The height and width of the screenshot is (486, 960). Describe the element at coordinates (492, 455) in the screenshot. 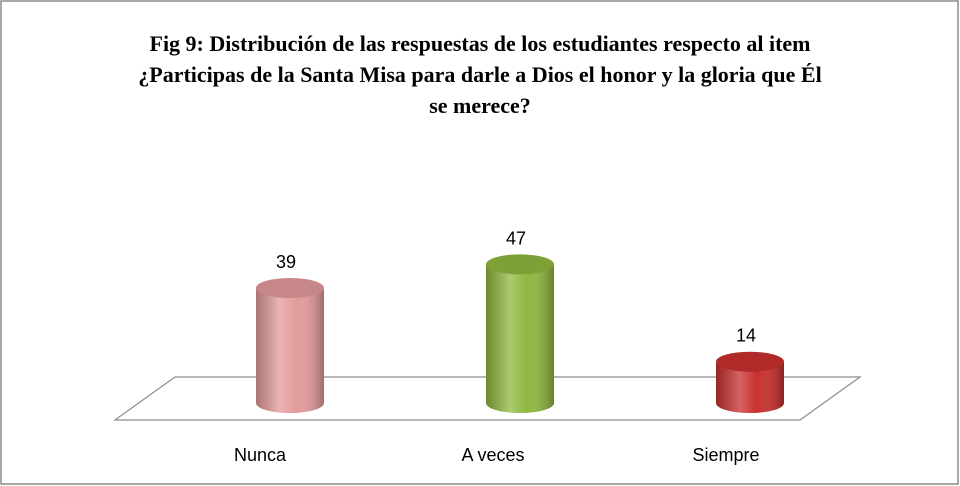

I see `x-tick-label: A veces` at that location.